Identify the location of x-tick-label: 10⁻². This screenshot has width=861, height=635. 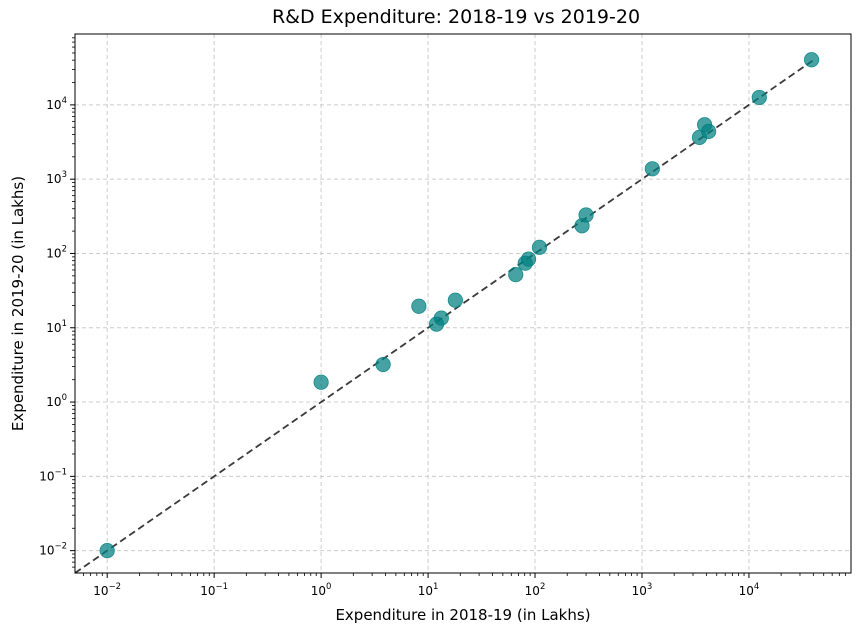
(107, 590).